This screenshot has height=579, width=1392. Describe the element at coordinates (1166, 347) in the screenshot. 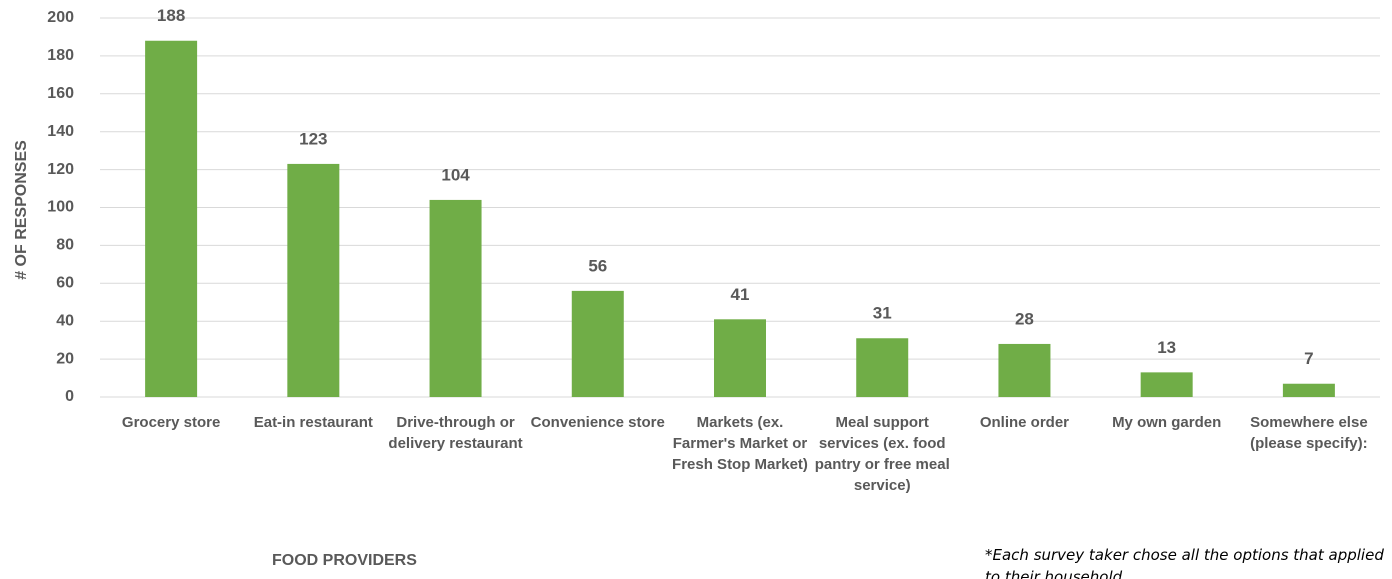

I see `data-label: 13` at that location.